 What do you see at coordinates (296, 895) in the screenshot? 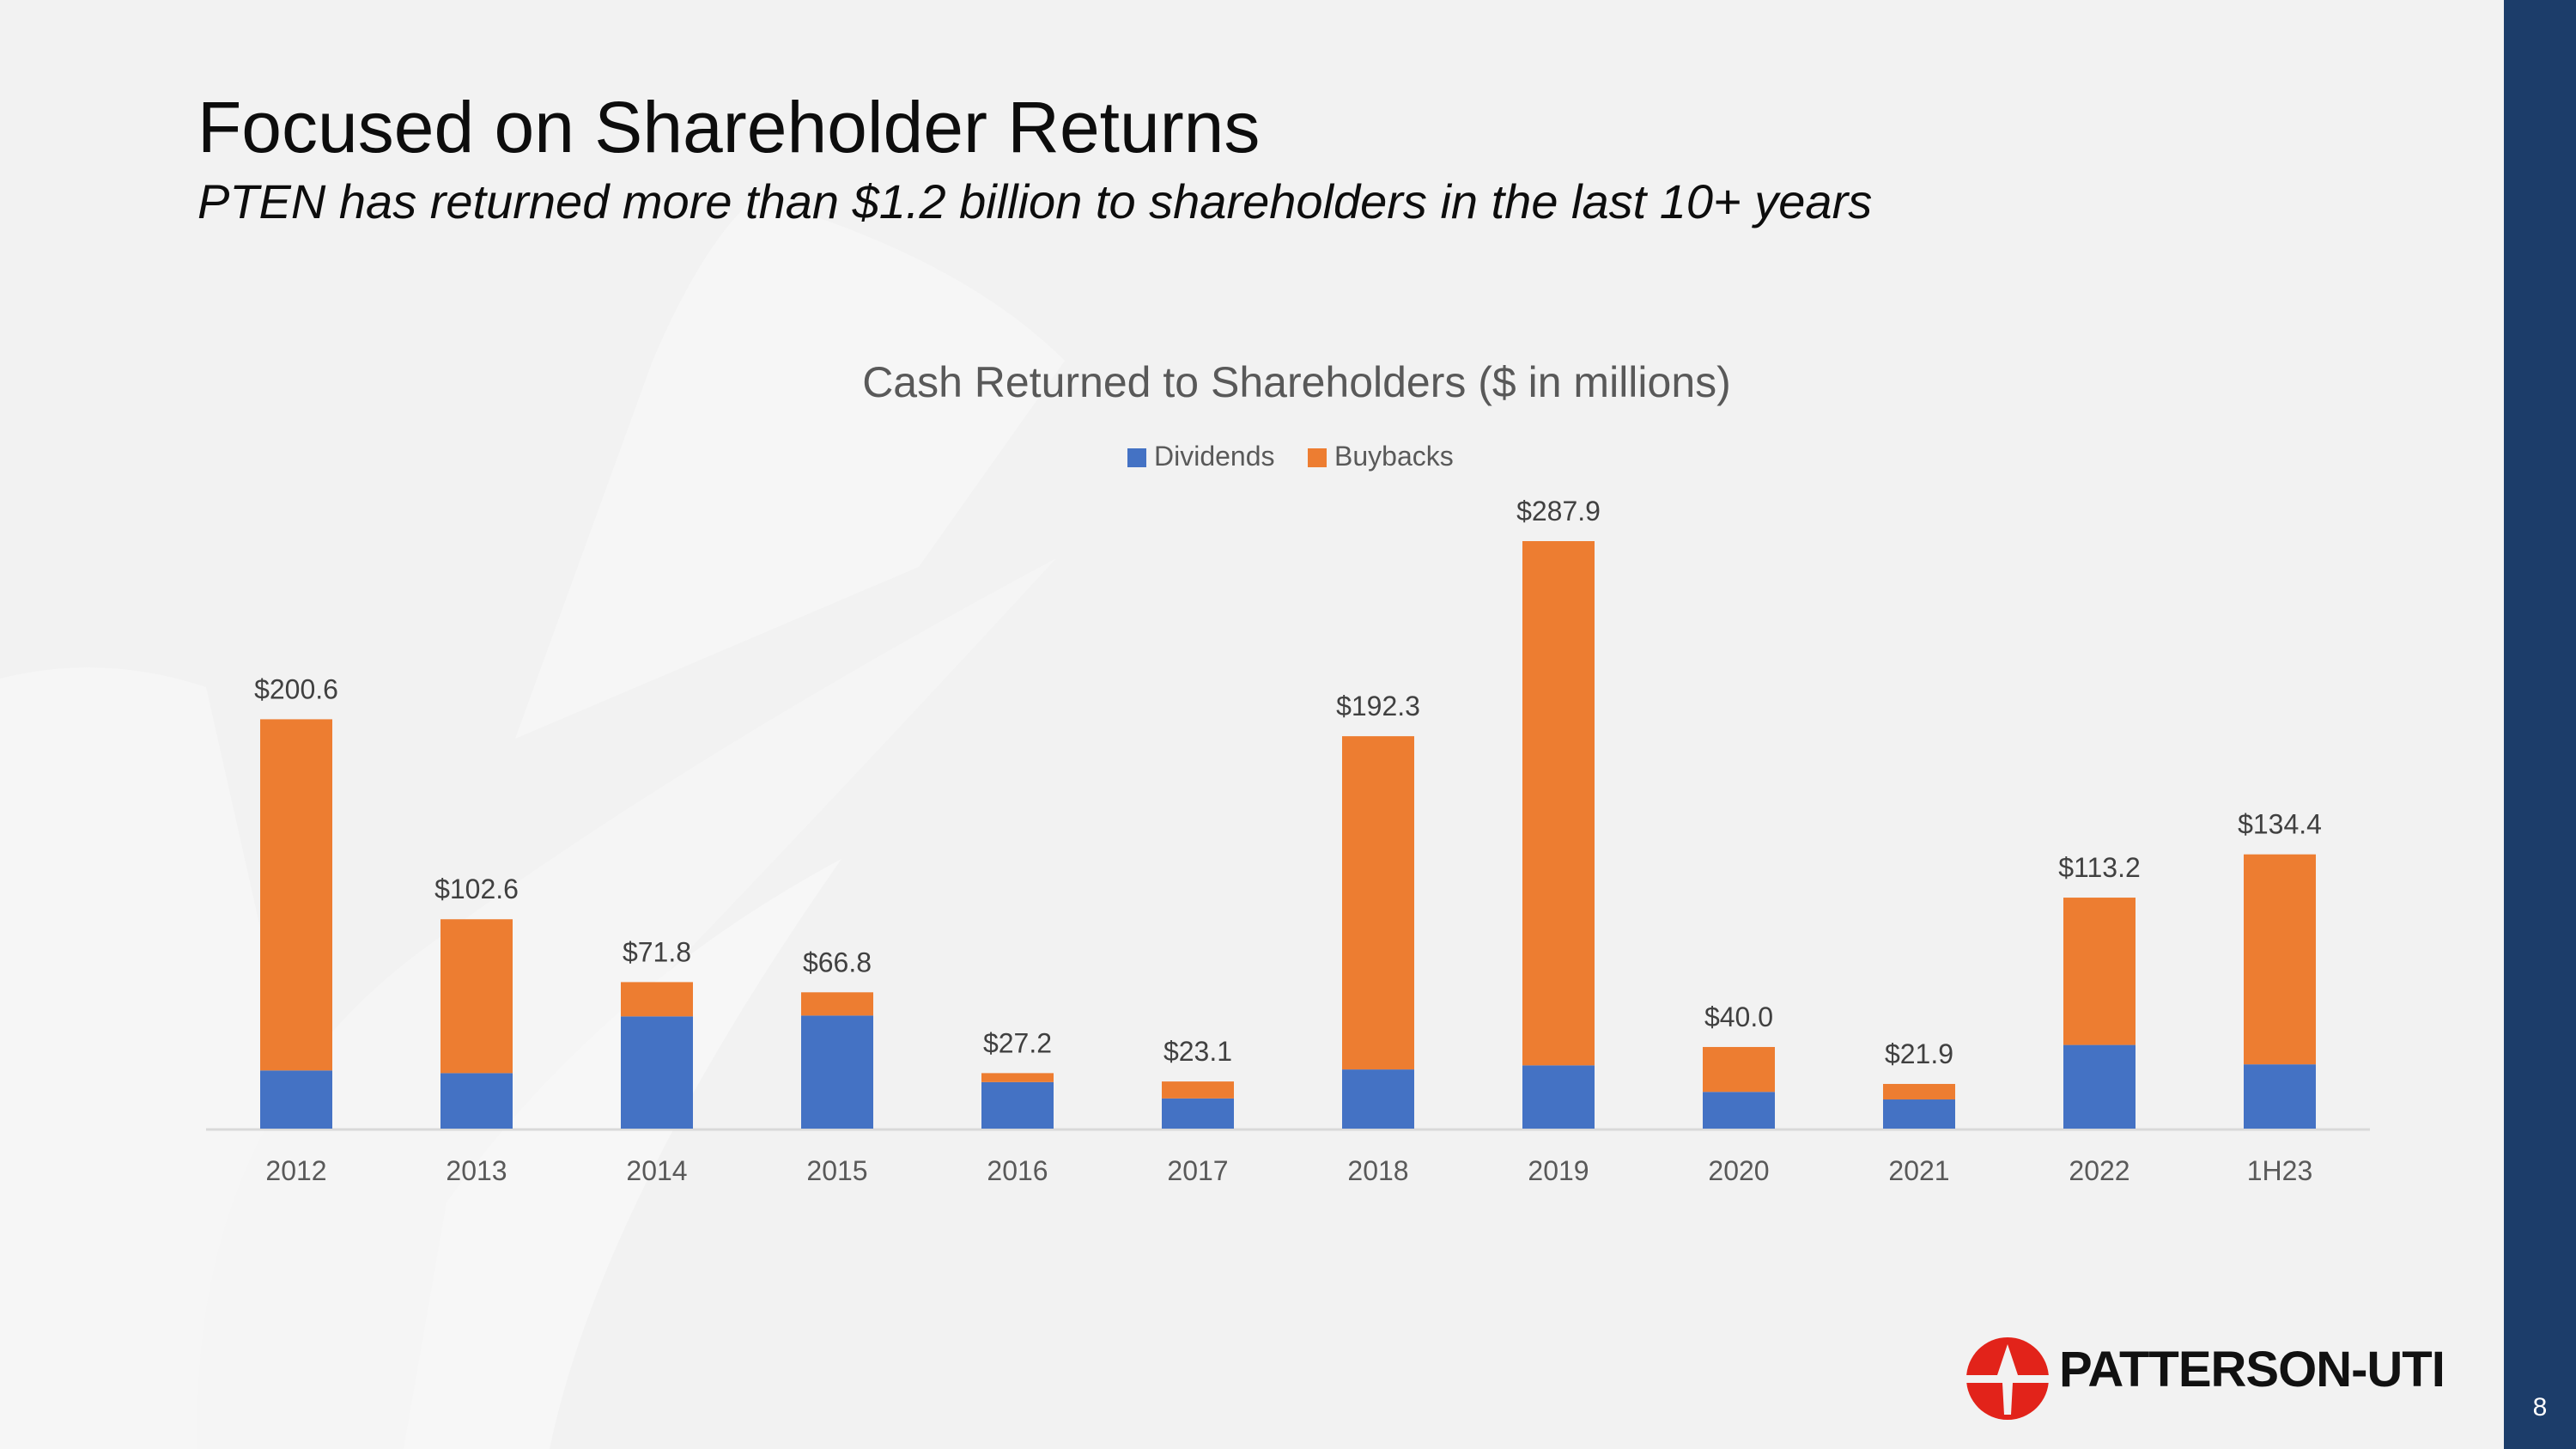
I see `bar-buybacks-2012` at bounding box center [296, 895].